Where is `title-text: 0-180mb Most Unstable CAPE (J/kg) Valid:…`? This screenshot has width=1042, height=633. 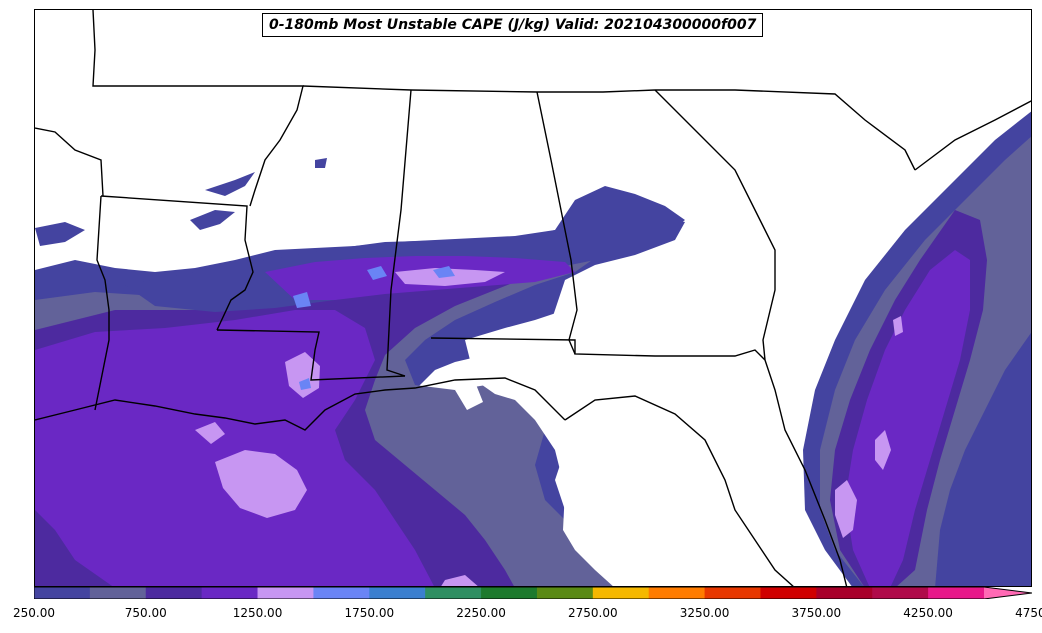 title-text: 0-180mb Most Unstable CAPE (J/kg) Valid:… is located at coordinates (513, 25).